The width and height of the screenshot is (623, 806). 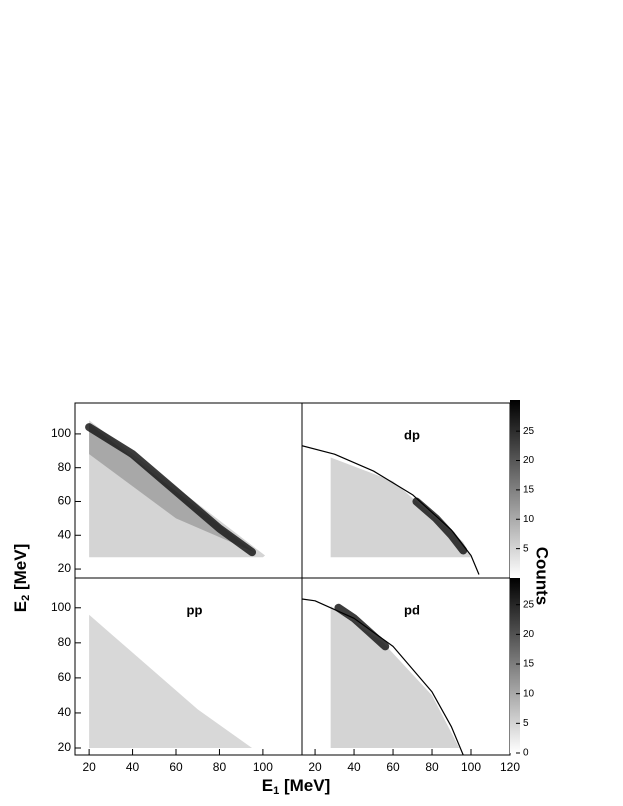 I want to click on title-sub: 2, so click(x=26, y=598).